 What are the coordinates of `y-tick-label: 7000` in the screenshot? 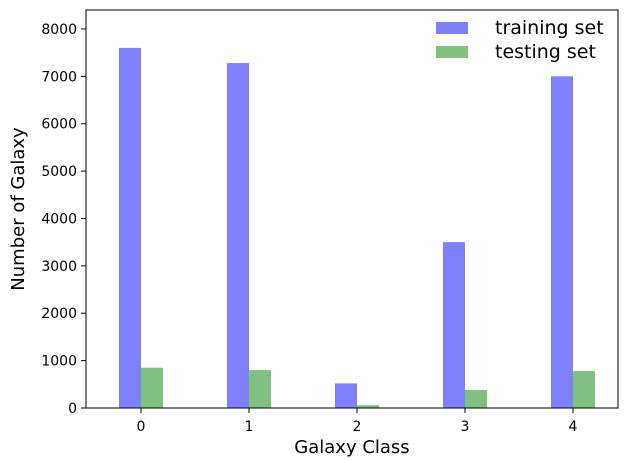 It's located at (59, 77).